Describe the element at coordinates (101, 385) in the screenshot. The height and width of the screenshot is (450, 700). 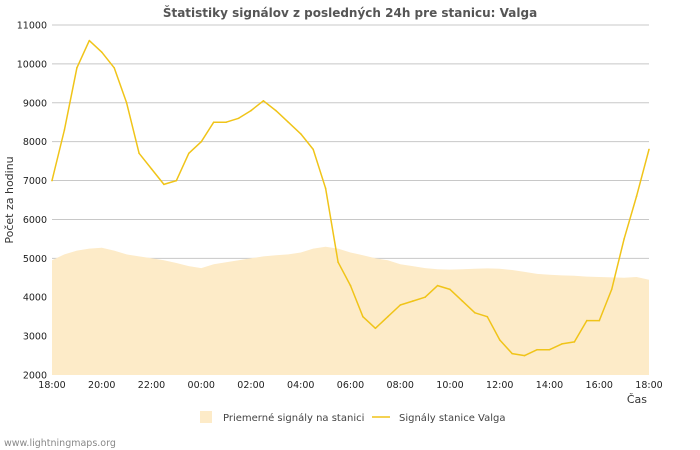
I see `x-tick-label: 20:00` at that location.